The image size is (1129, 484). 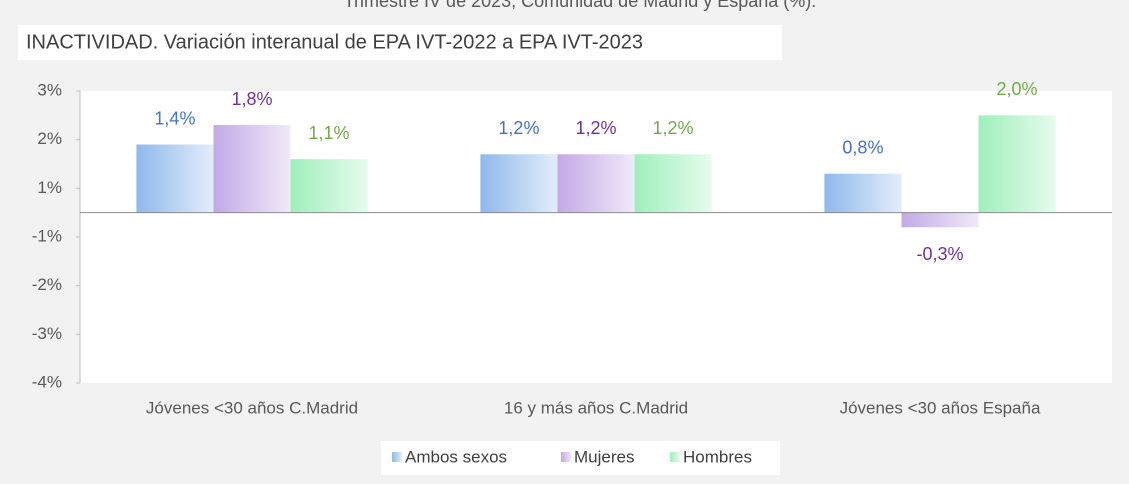 What do you see at coordinates (49, 187) in the screenshot?
I see `y-tick-label: 1%` at bounding box center [49, 187].